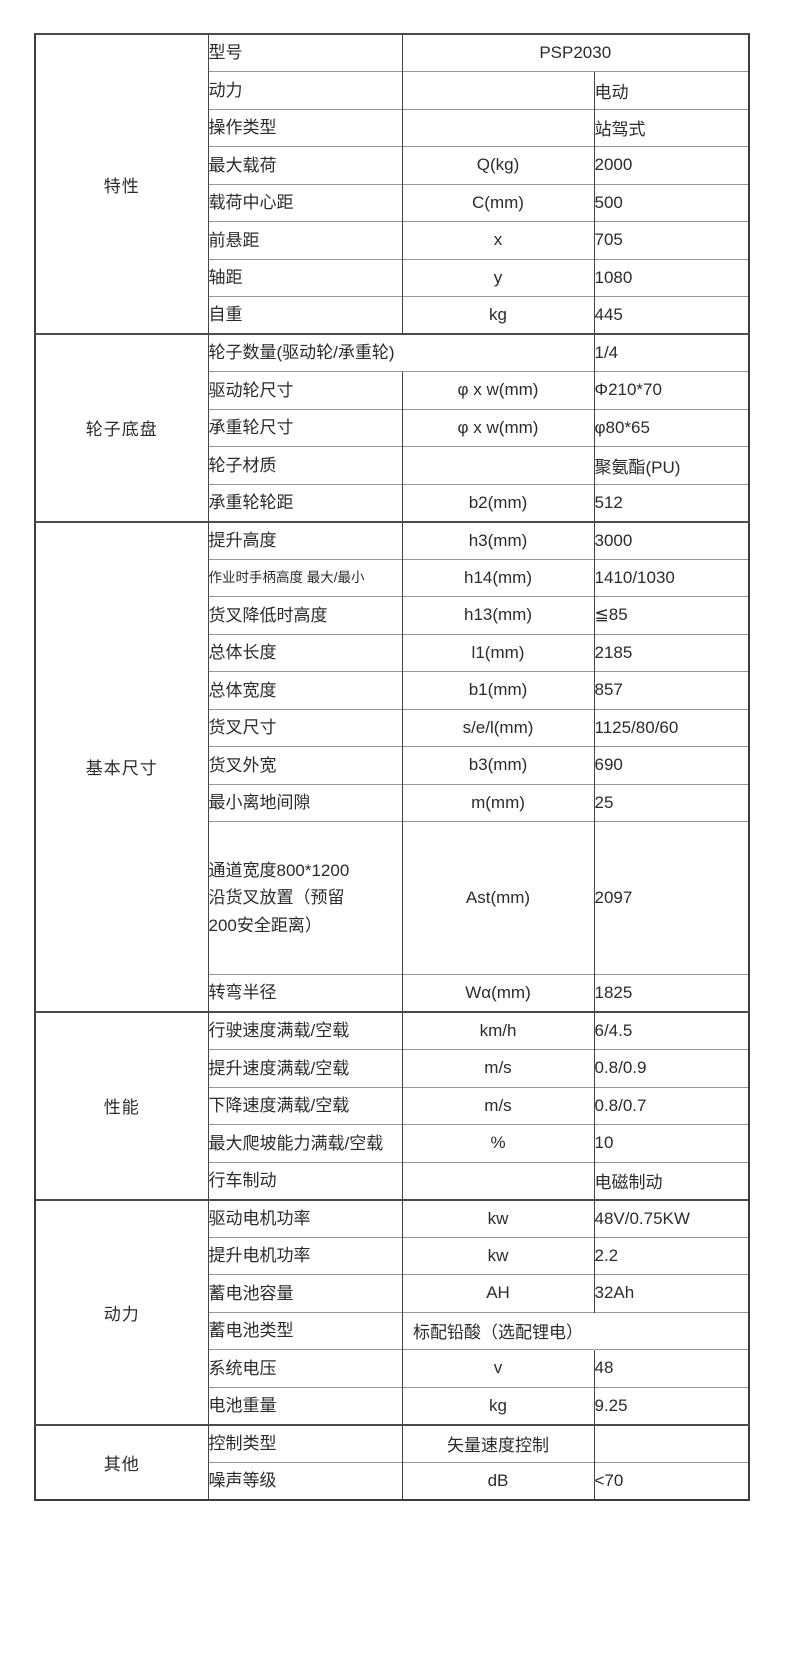 The width and height of the screenshot is (790, 1664). What do you see at coordinates (304, 1180) in the screenshot?
I see `param-name-cell: 行车制动` at bounding box center [304, 1180].